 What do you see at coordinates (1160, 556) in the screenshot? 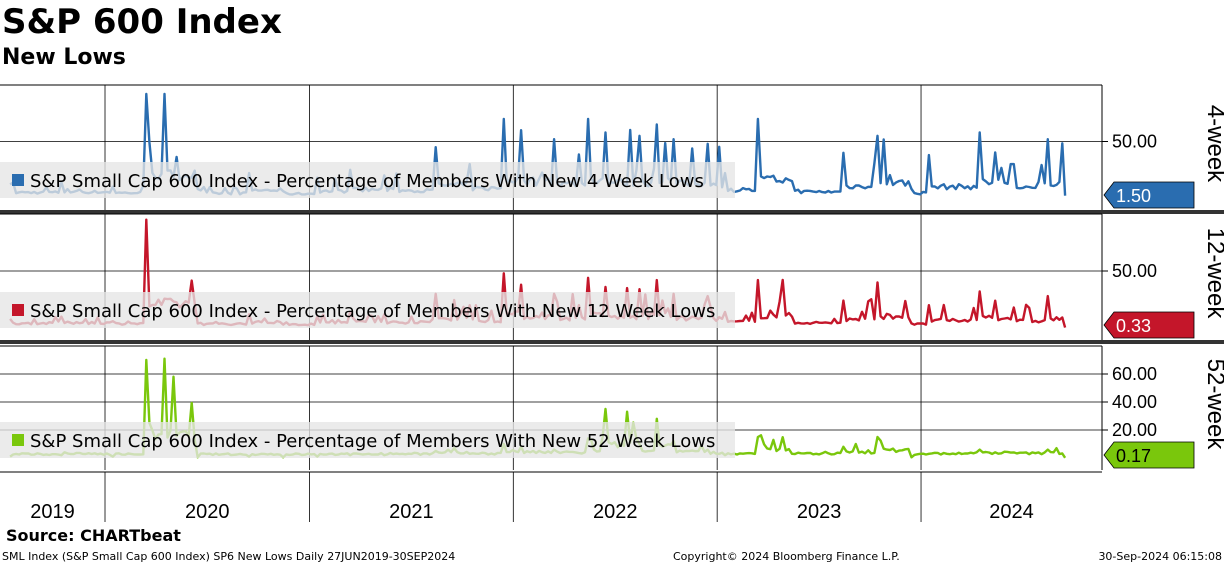
I see `footer-timestamp: 30-Sep-2024 06:15:08` at bounding box center [1160, 556].